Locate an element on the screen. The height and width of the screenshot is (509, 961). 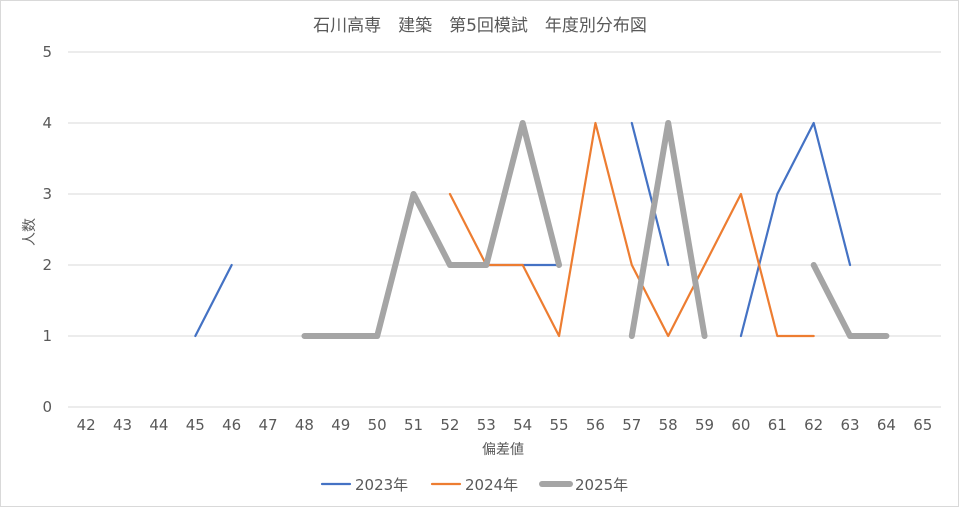
x-tick-label: 59 is located at coordinates (704, 425).